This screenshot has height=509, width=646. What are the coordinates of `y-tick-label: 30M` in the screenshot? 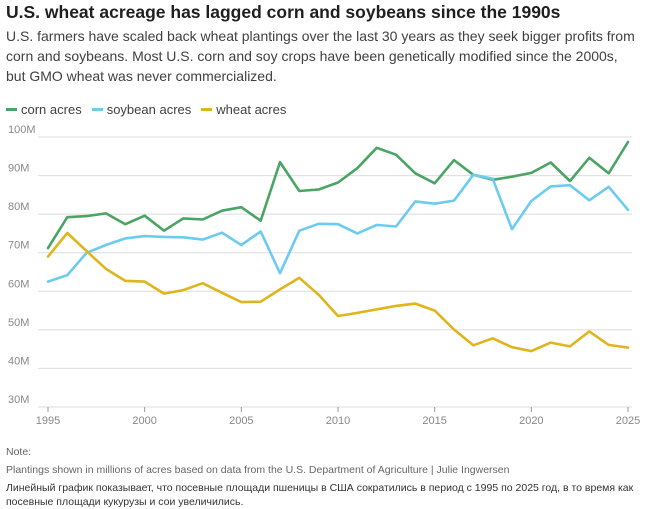 It's located at (18, 400).